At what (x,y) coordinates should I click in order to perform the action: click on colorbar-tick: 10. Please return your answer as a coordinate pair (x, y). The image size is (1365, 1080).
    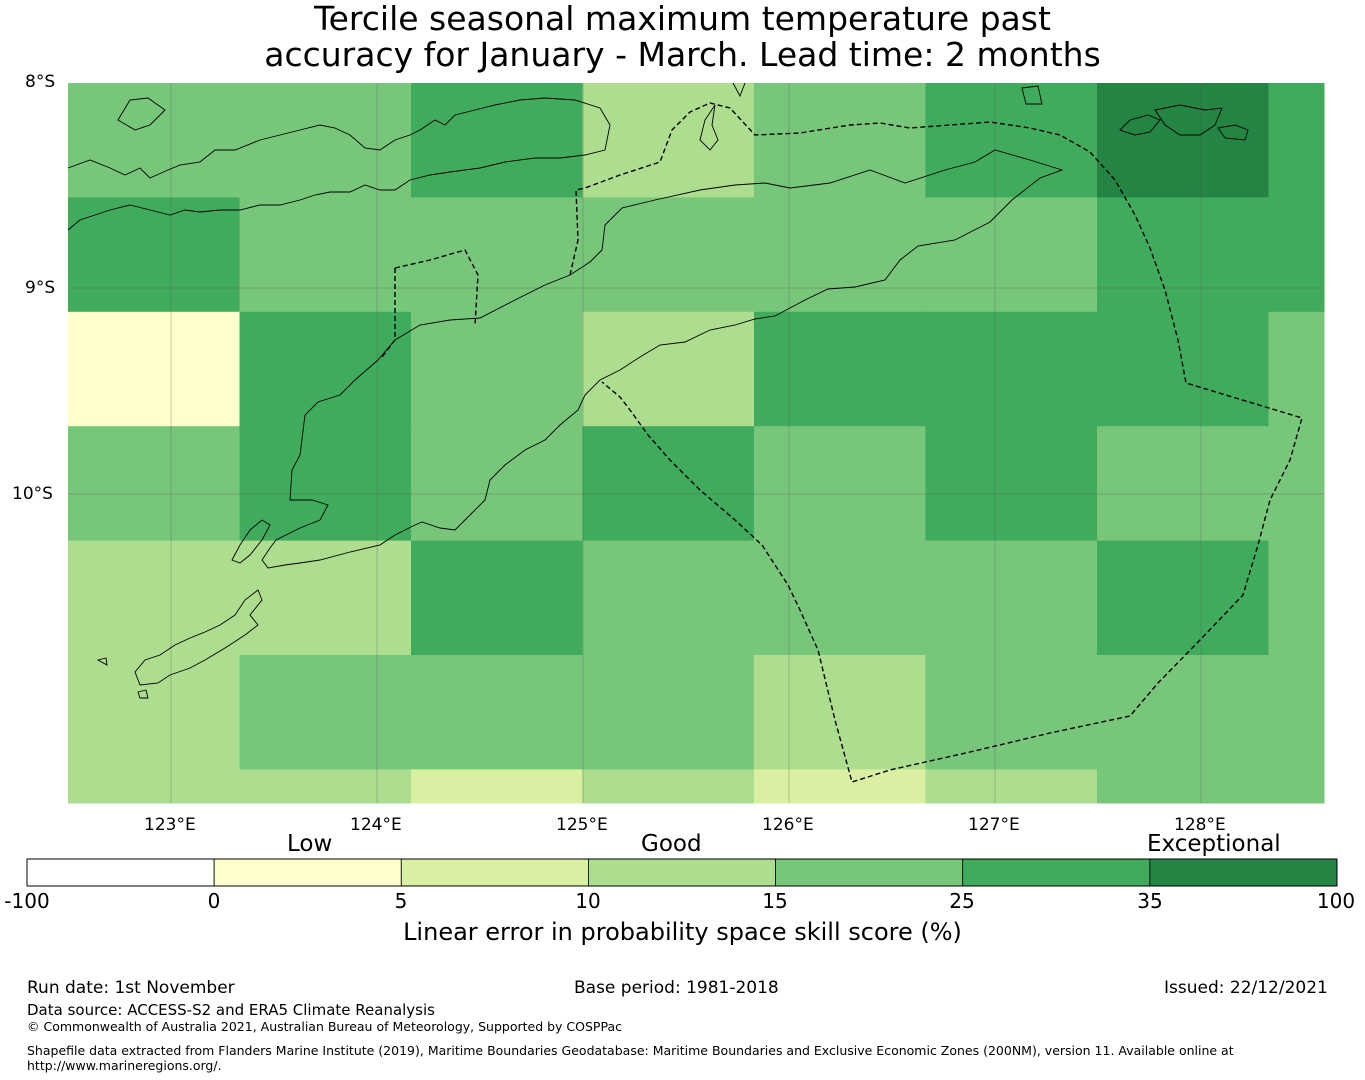
    Looking at the image, I should click on (588, 901).